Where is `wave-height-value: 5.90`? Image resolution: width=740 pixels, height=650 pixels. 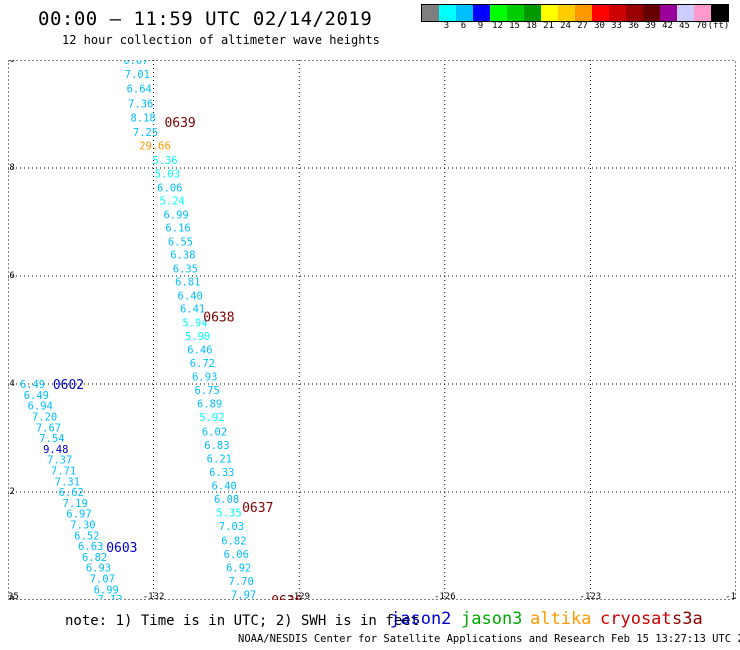 wave-height-value: 5.90 is located at coordinates (197, 337).